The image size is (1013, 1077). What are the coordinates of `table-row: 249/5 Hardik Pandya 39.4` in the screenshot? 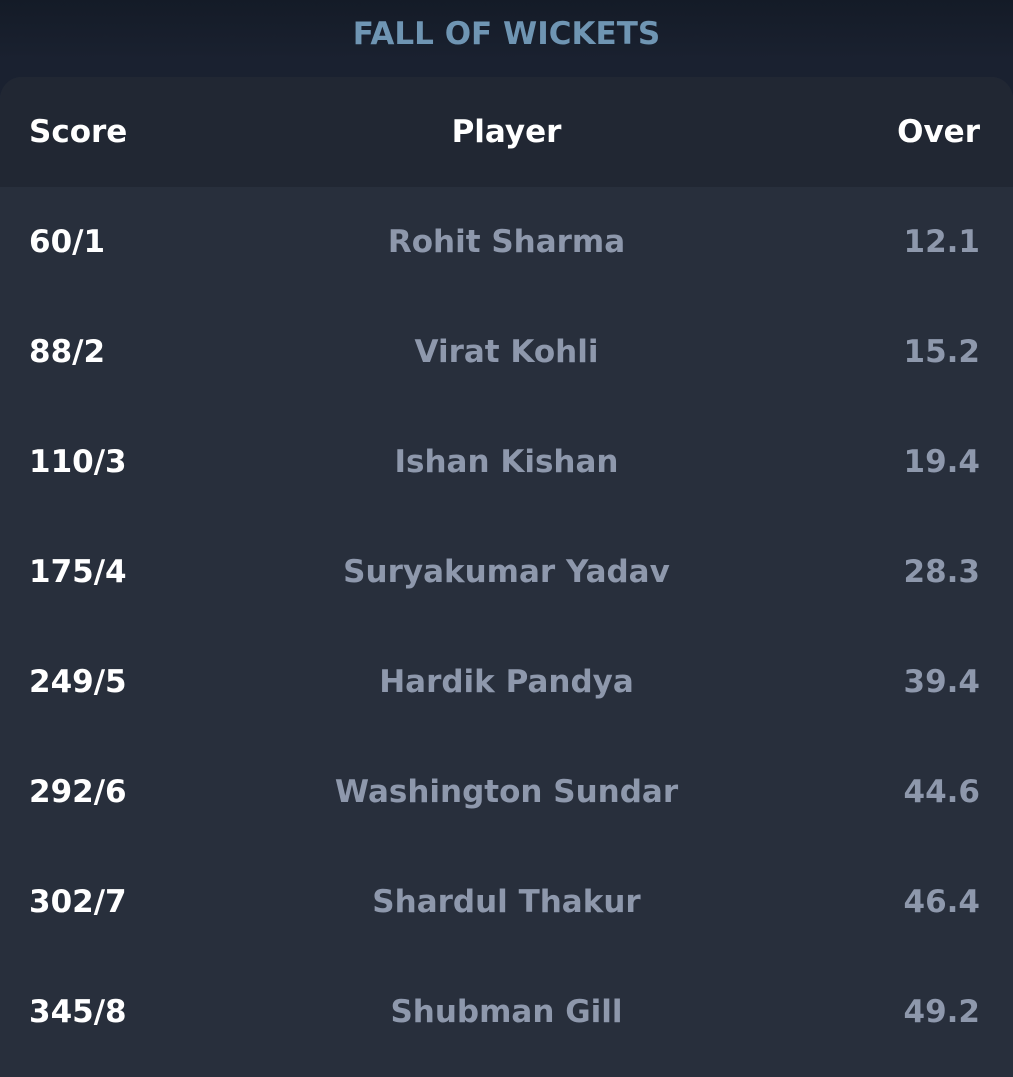 It's located at (506, 682).